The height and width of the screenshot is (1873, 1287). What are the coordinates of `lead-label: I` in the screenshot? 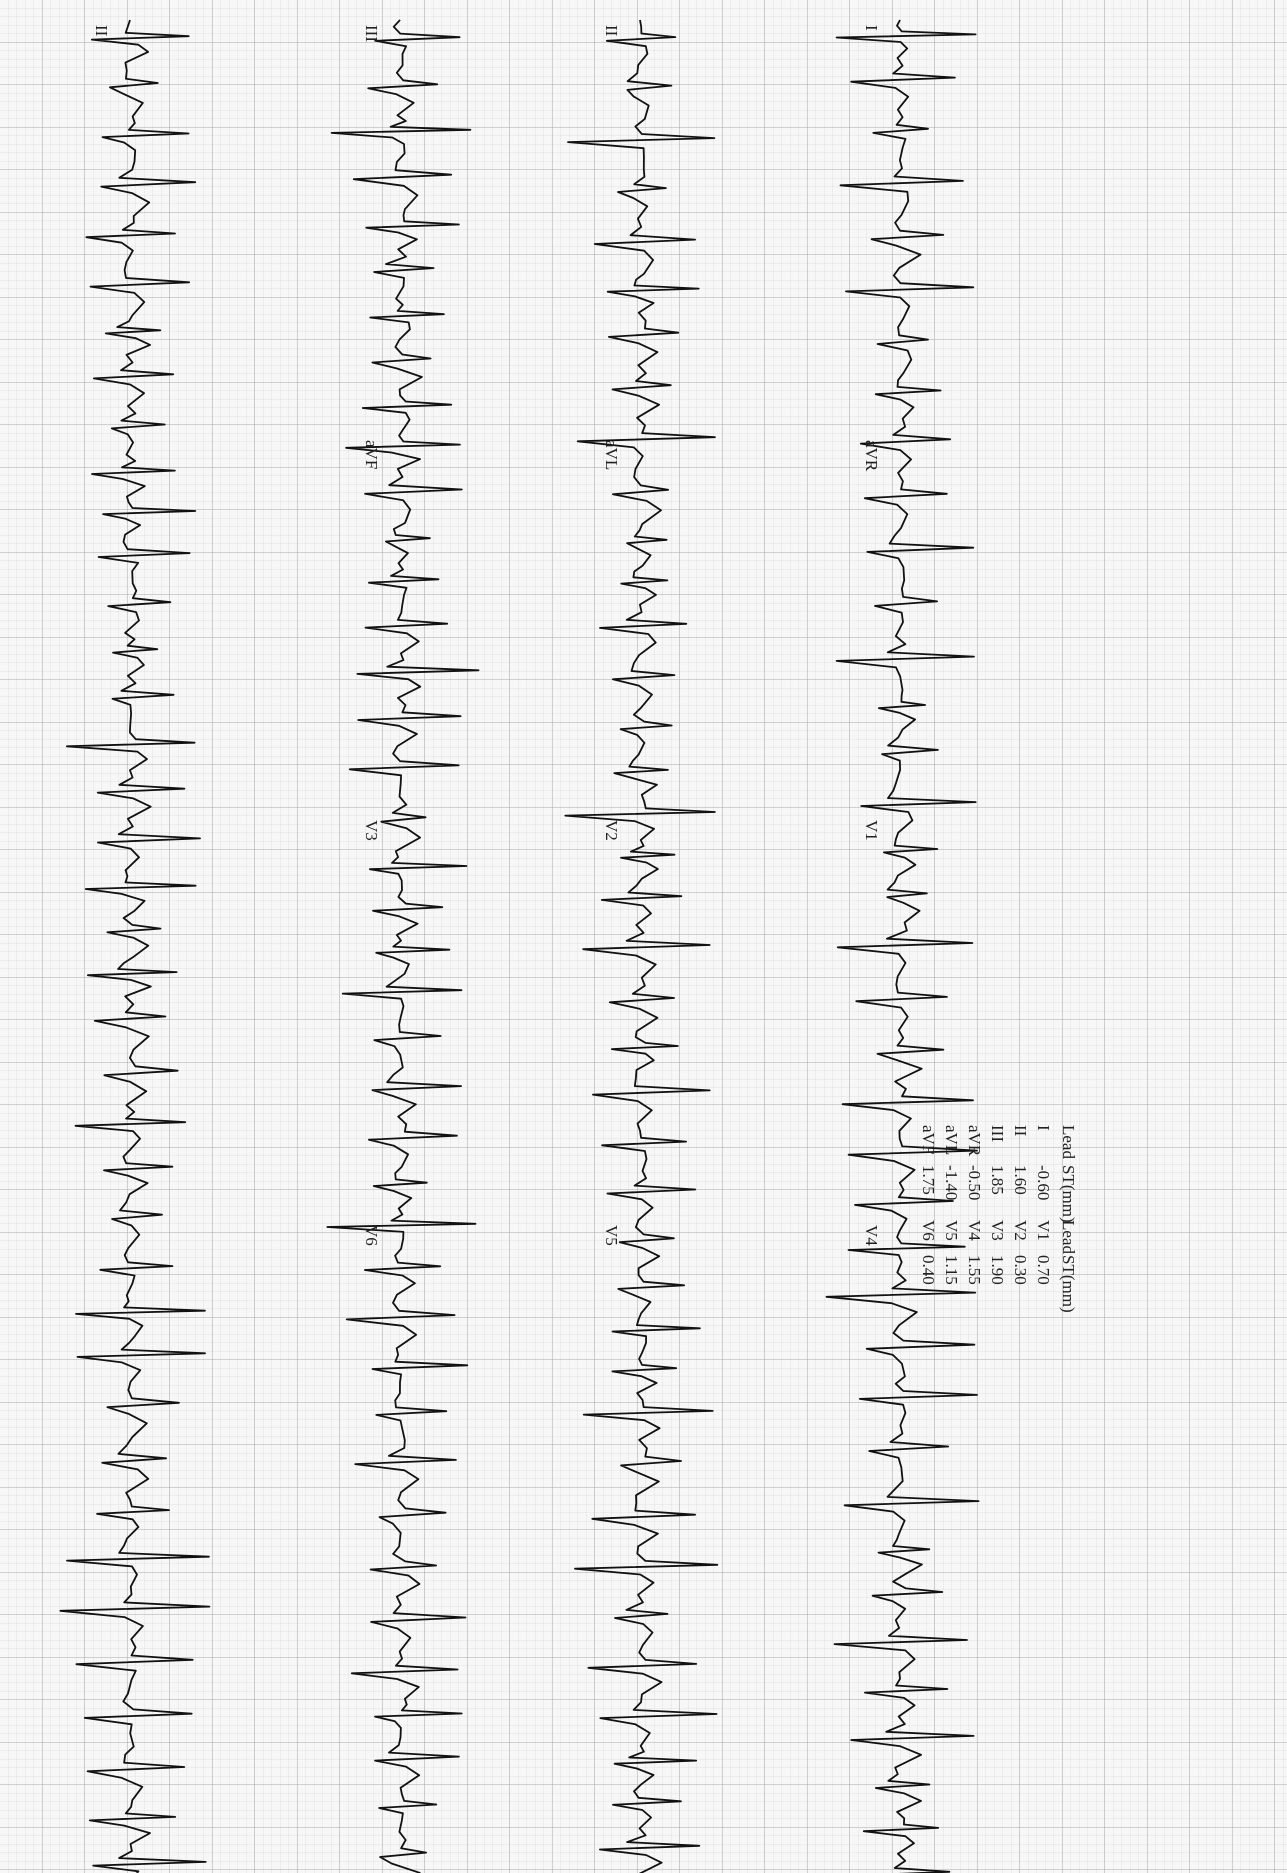 It's located at (871, 28).